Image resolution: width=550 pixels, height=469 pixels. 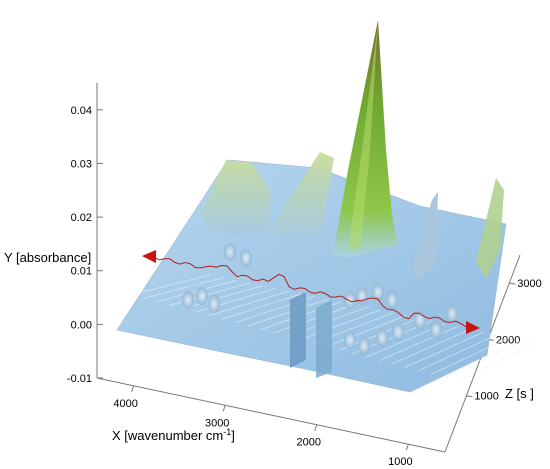 I want to click on y-tick-label: 0.03, so click(x=81, y=164).